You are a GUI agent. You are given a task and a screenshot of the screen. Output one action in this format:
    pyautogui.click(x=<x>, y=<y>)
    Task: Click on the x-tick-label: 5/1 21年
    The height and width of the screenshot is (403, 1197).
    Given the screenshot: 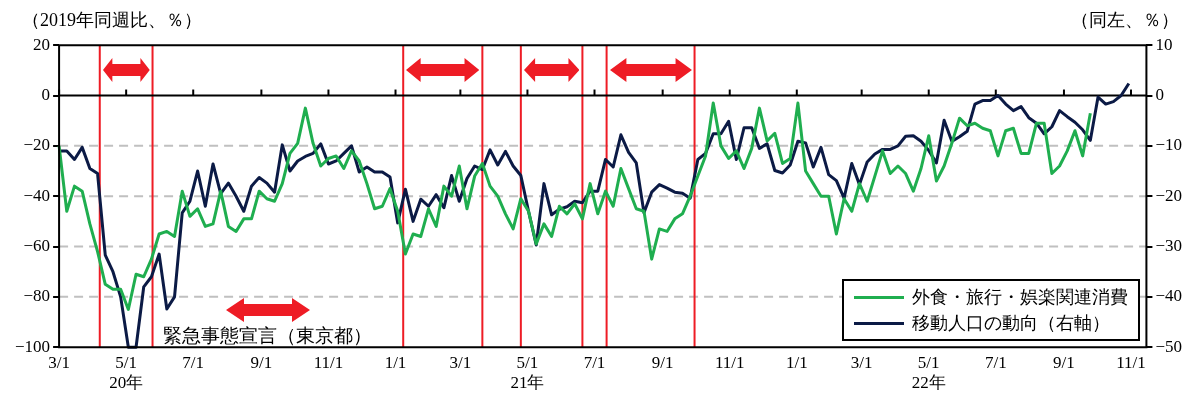 What is the action you would take?
    pyautogui.click(x=527, y=372)
    